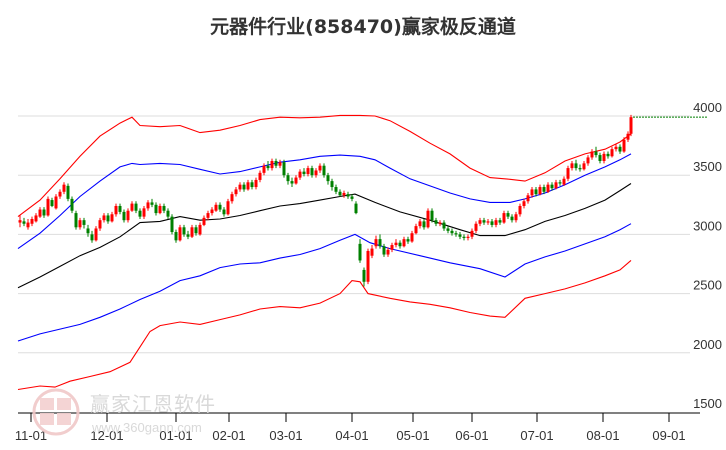  Describe the element at coordinates (285, 435) in the screenshot. I see `x-tick-label: 03-01` at that location.